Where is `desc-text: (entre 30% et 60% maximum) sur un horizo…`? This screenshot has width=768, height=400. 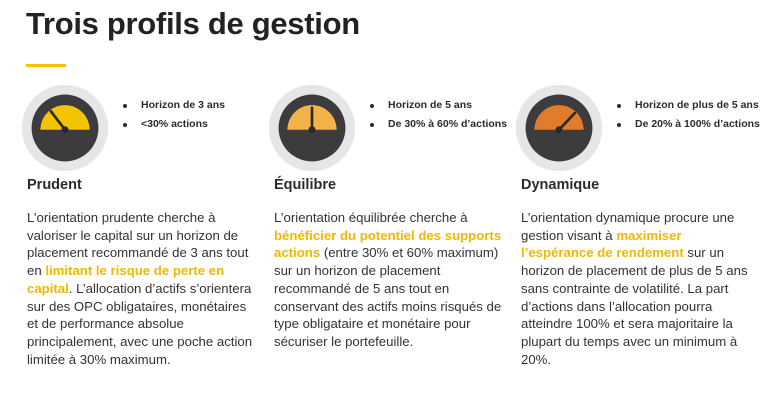
desc-text: (entre 30% et 60% maximum) sur un horizo… is located at coordinates (388, 297).